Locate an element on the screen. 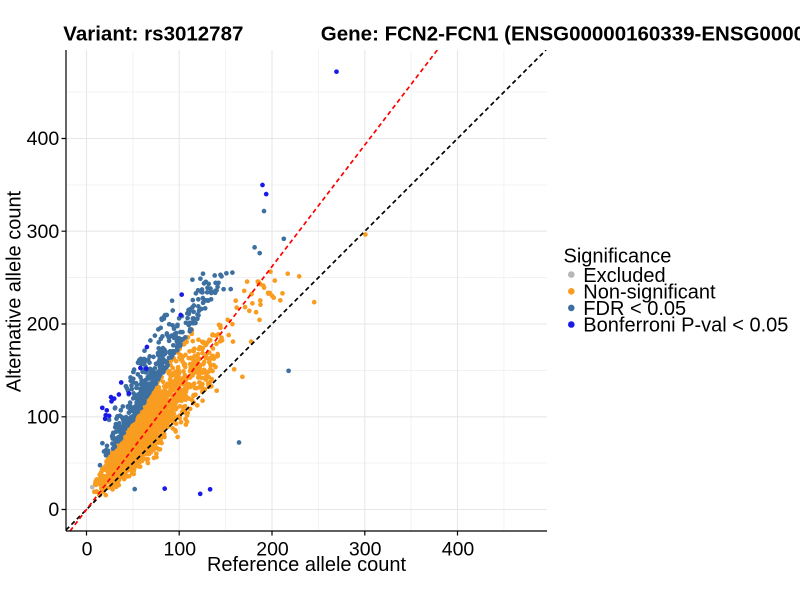 This screenshot has height=600, width=800. svg-text: Alternative allele count is located at coordinates (14, 291).